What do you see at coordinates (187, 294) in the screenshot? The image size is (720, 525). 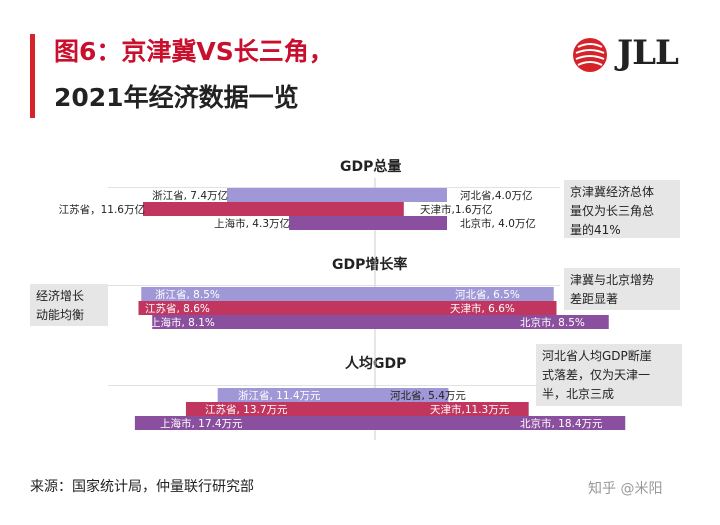 I see `data-label-left: 浙江省, 8.5%` at bounding box center [187, 294].